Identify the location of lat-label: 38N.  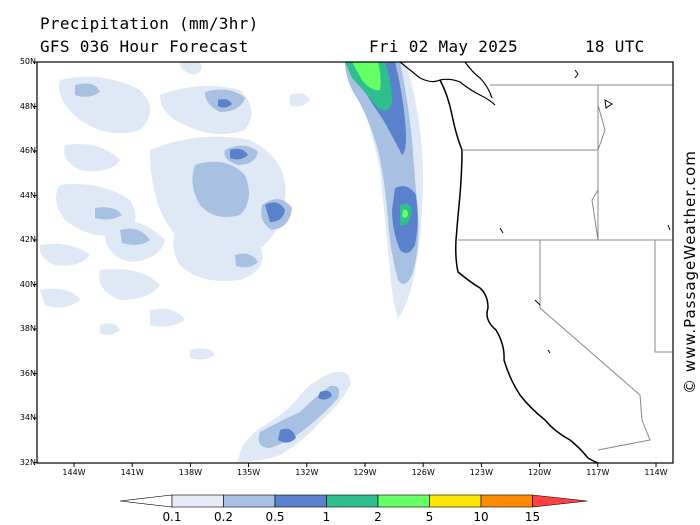
(27, 328).